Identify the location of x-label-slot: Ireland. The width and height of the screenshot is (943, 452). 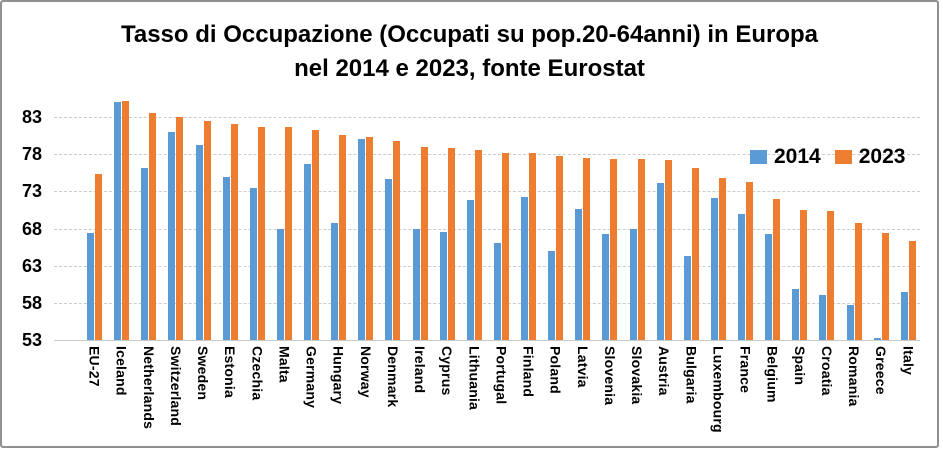
(420, 396).